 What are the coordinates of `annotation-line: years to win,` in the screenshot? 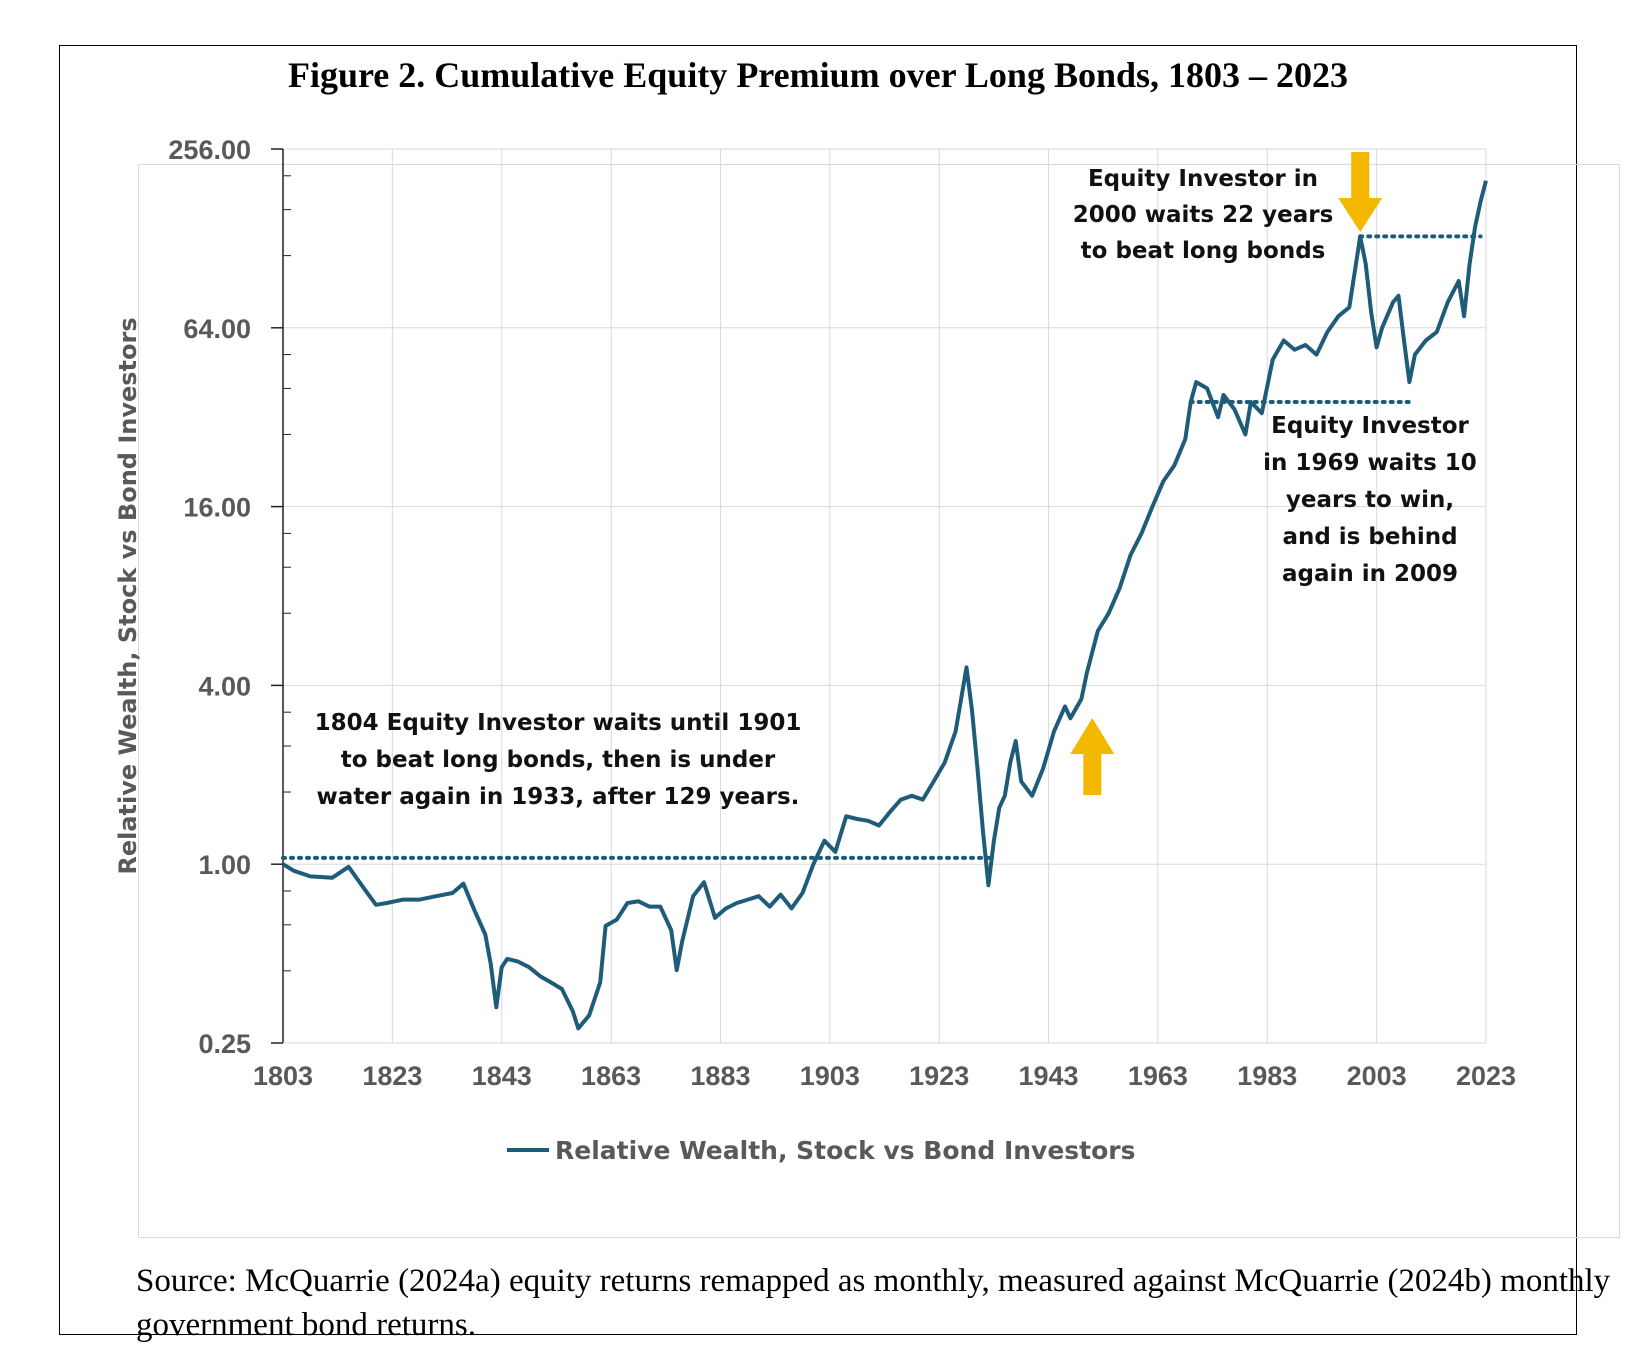 It's located at (1370, 500).